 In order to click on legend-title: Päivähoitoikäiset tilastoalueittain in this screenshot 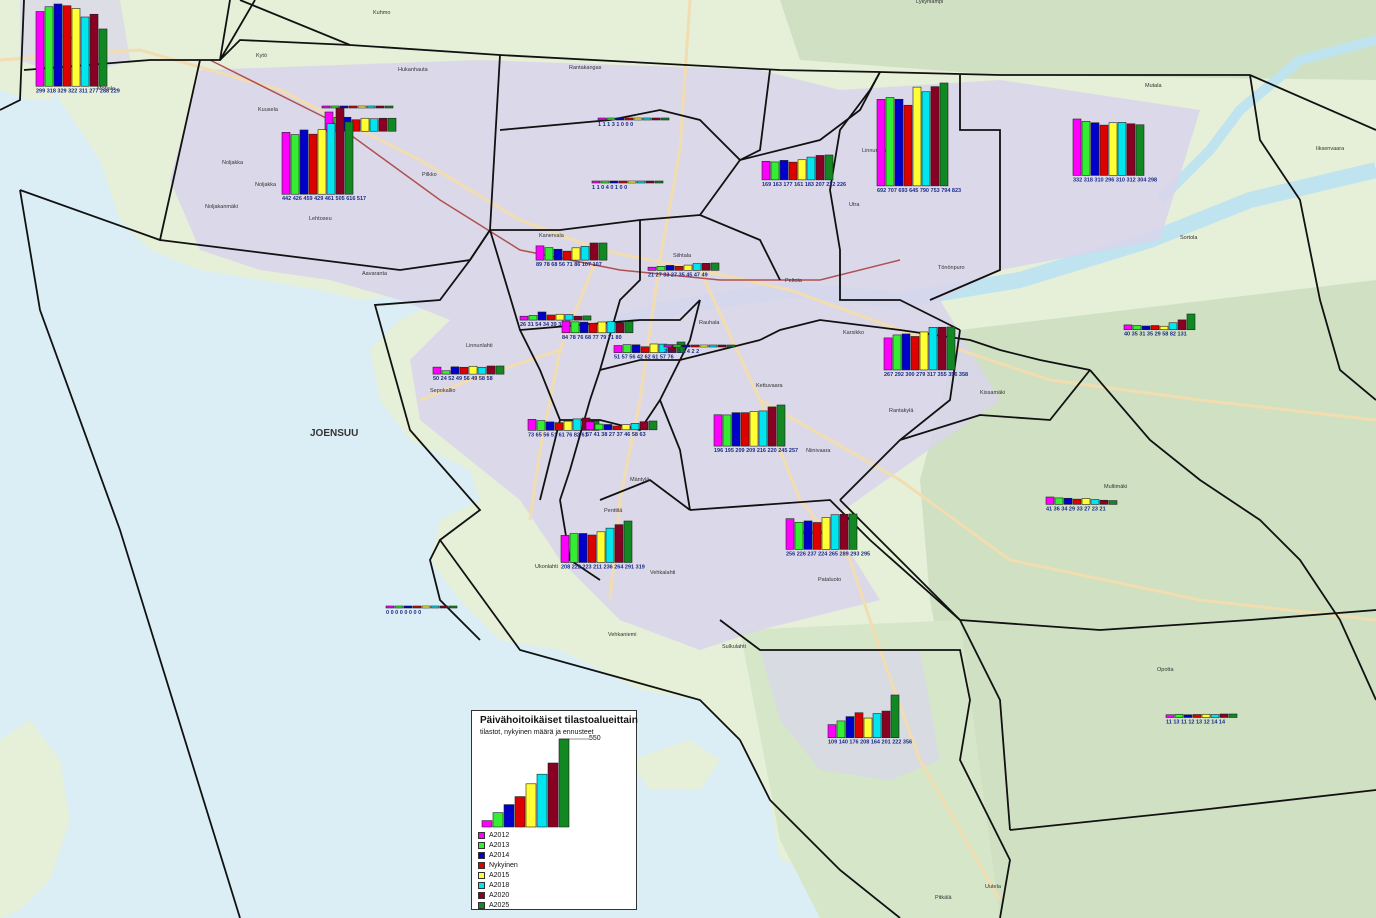, I will do `click(559, 720)`.